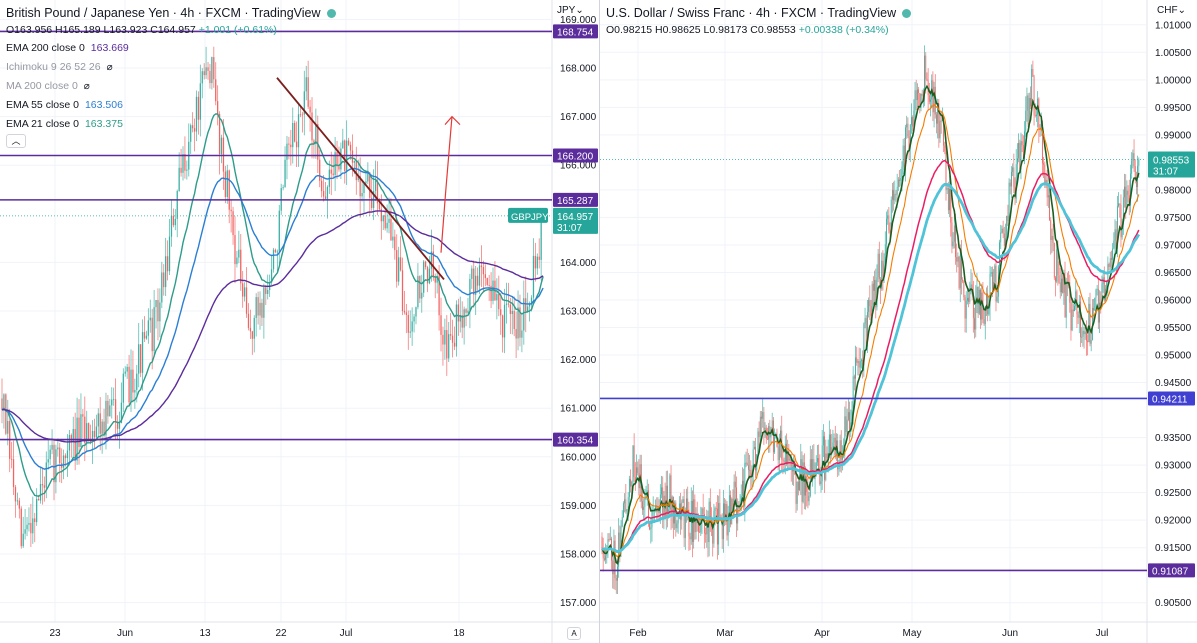  I want to click on indicator-ichimoku: Ichimoku 9 26 52 26 ⌀, so click(59, 67).